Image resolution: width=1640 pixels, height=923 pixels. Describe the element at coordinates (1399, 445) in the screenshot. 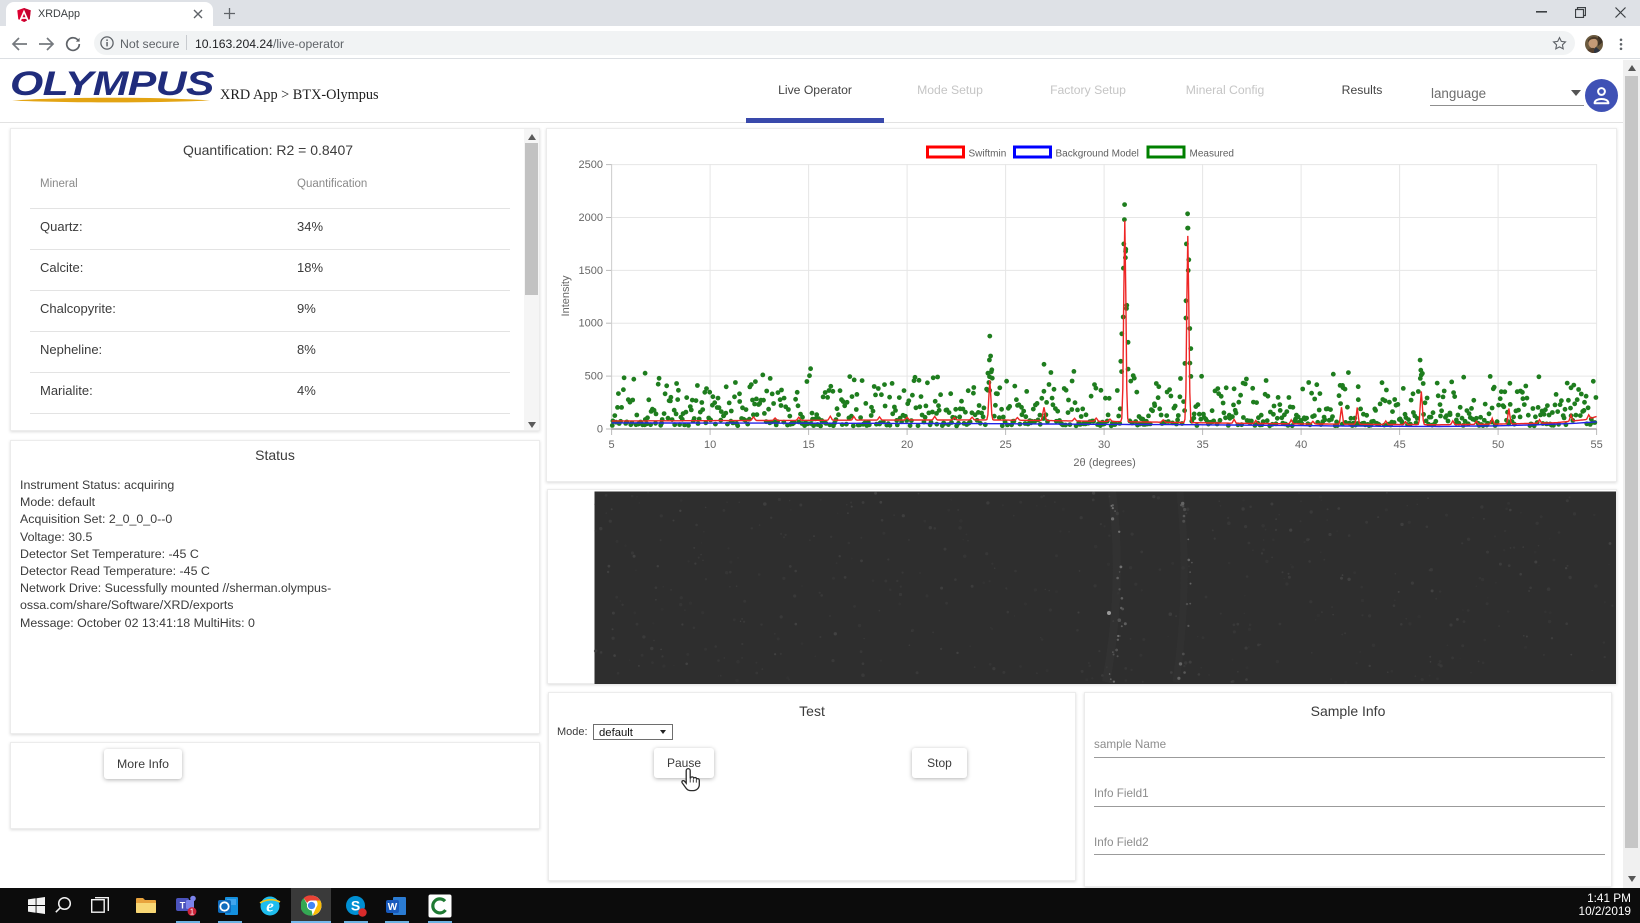

I see `svg-text: 45` at that location.